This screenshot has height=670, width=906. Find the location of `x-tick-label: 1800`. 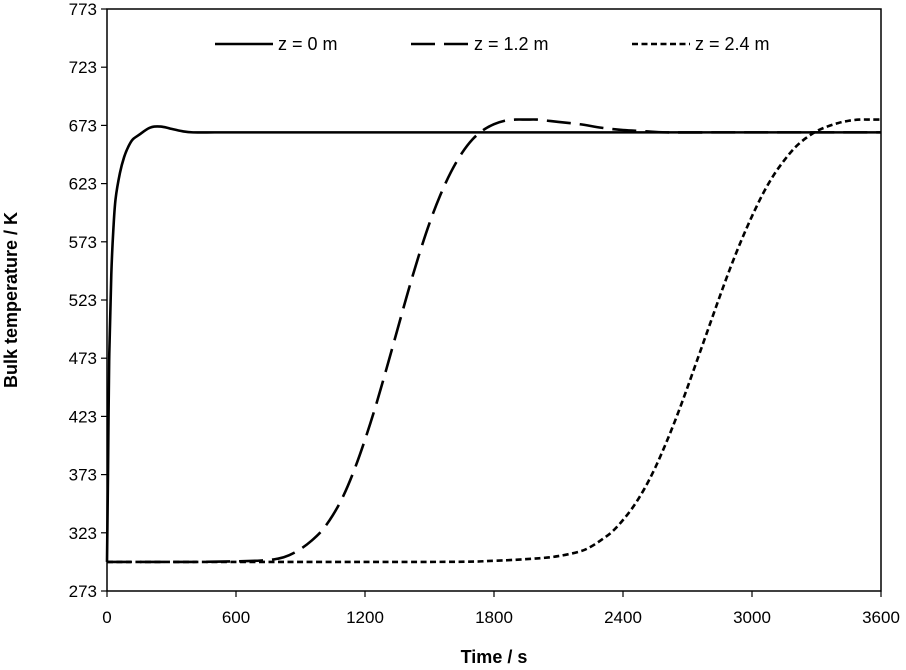

x-tick-label: 1800 is located at coordinates (494, 617).